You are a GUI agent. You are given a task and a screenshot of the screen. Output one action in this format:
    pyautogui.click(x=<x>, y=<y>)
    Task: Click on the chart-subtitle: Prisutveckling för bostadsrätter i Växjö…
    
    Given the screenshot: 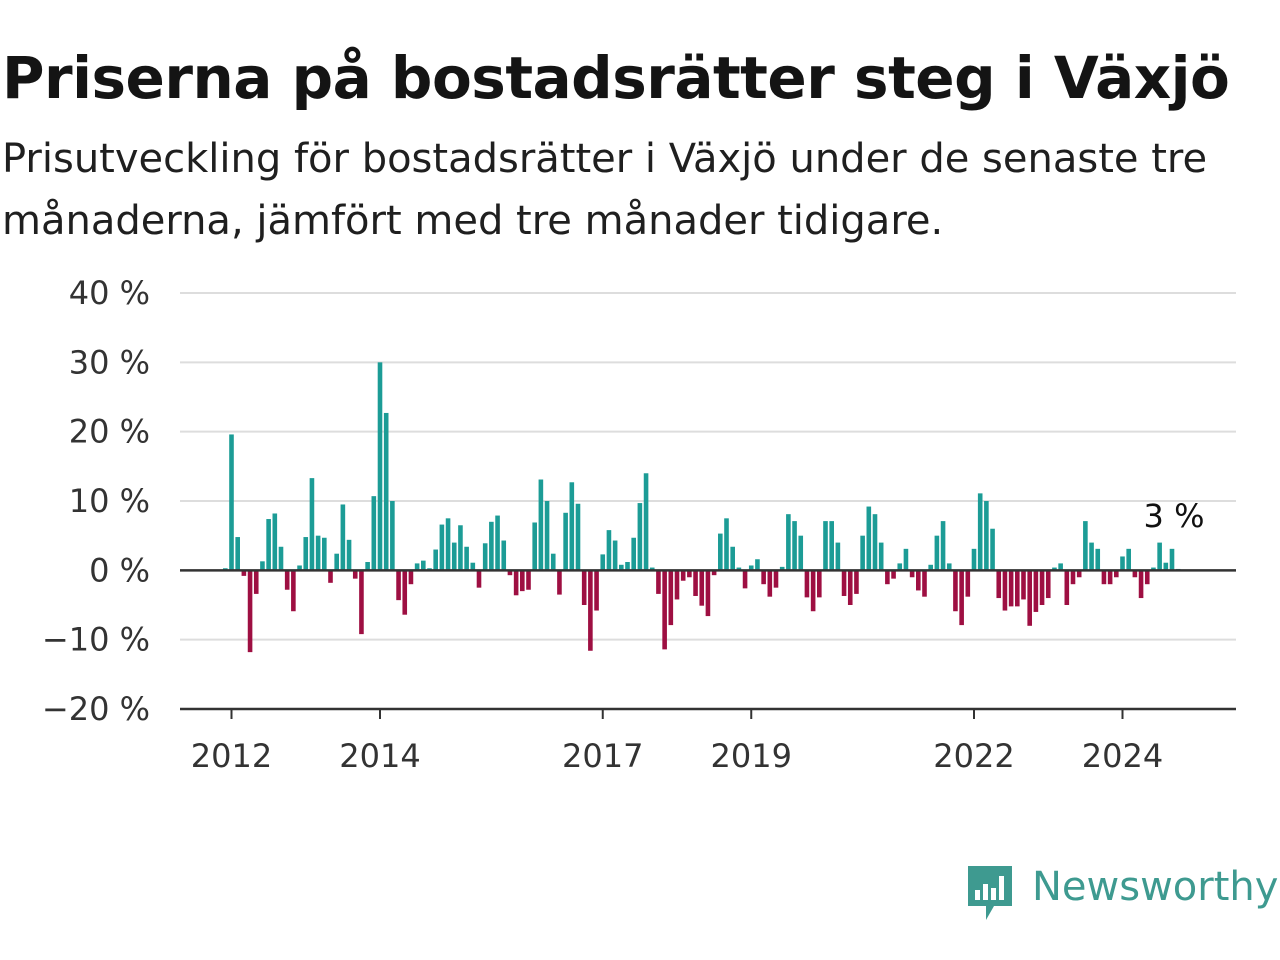 What is the action you would take?
    pyautogui.click(x=605, y=190)
    